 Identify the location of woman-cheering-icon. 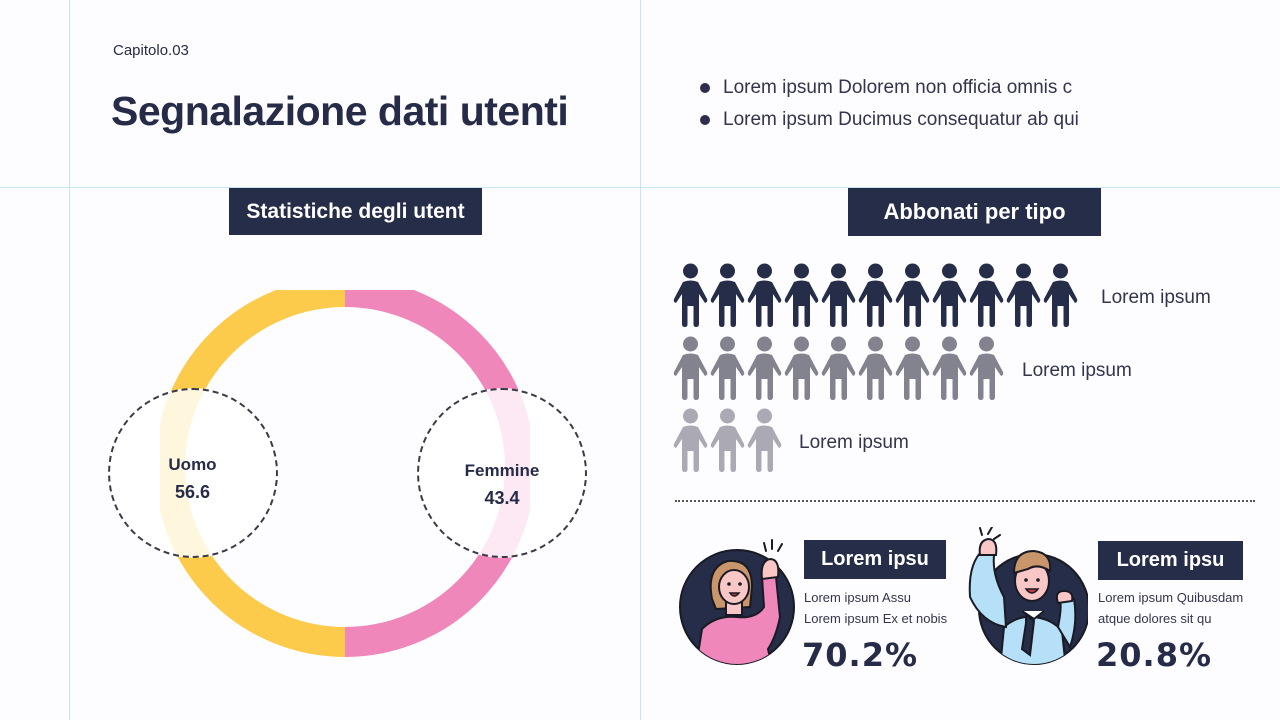
(737, 602).